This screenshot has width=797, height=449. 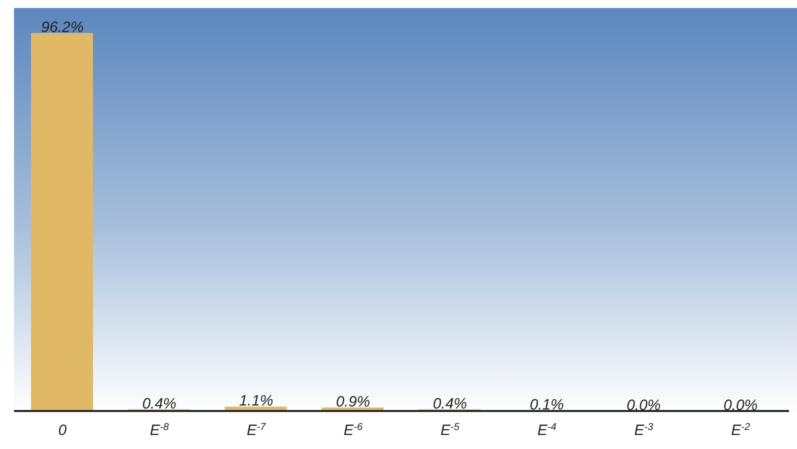 What do you see at coordinates (547, 405) in the screenshot?
I see `data-label: 0.1%` at bounding box center [547, 405].